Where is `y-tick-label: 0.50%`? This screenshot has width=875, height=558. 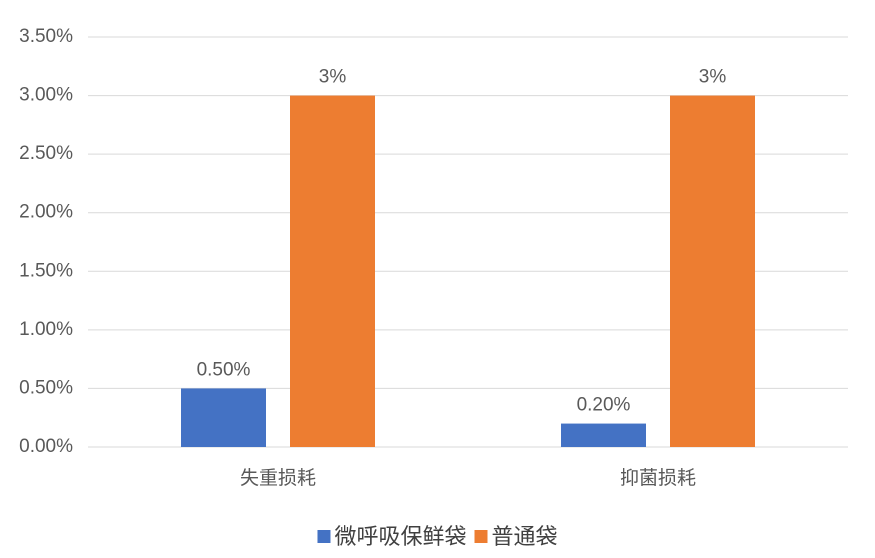 y-tick-label: 0.50% is located at coordinates (46, 387).